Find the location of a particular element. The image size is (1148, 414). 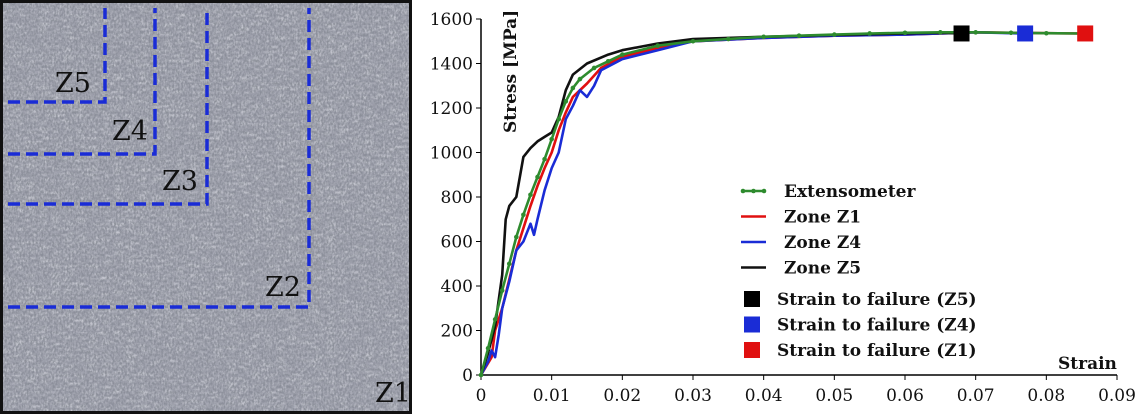

legend-label-strain-to-failure-z1: Strain to failure (Z1) is located at coordinates (877, 351).